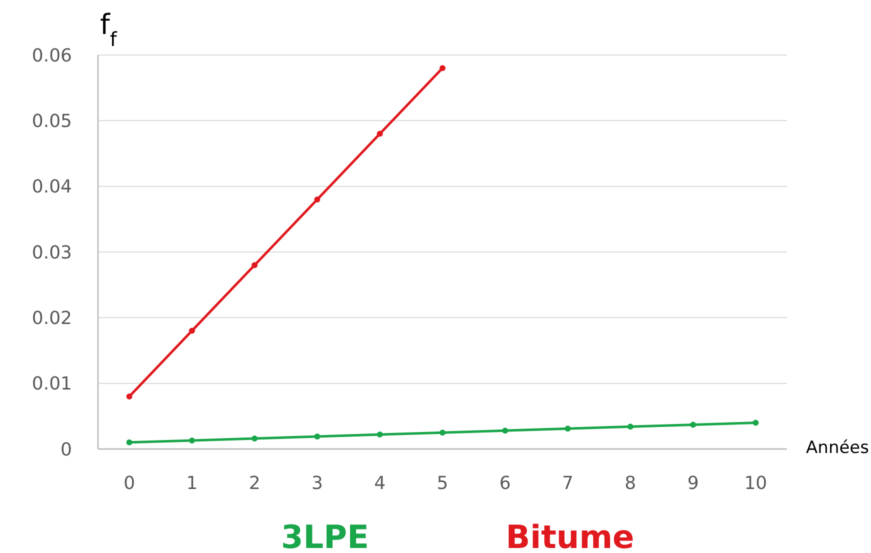  Describe the element at coordinates (380, 483) in the screenshot. I see `x-tick-label: 4` at that location.